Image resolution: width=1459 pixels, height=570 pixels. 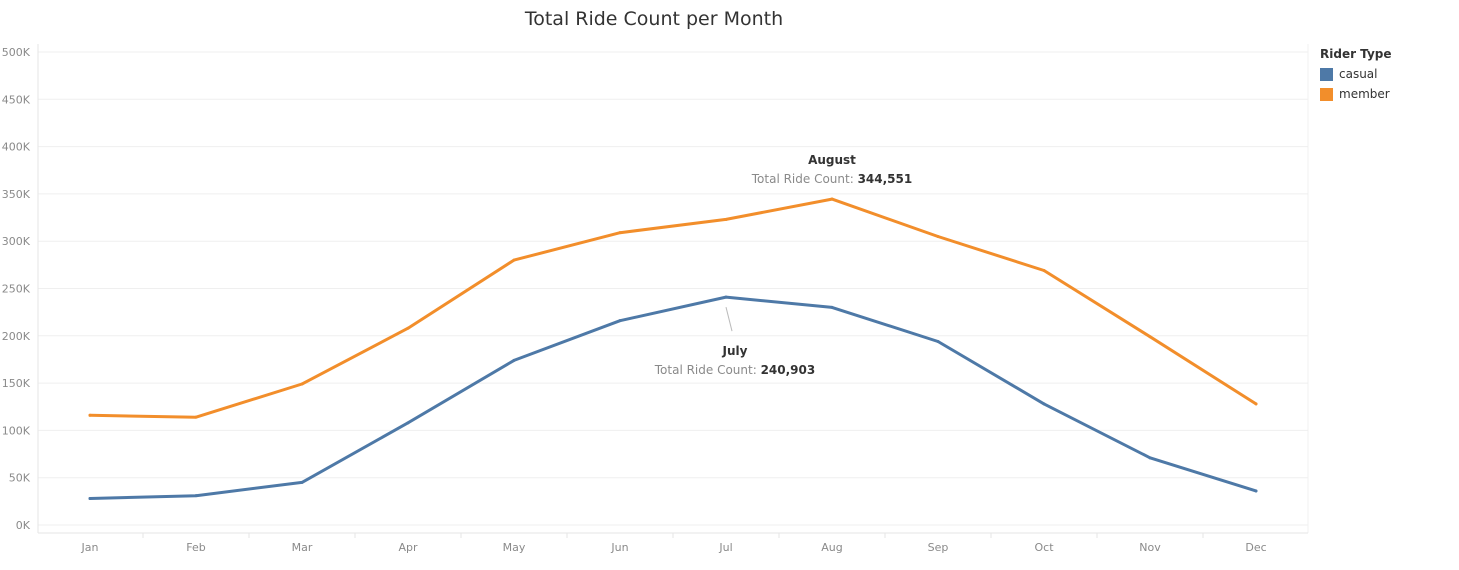 I want to click on y-tick-label: 250K, so click(x=16, y=289).